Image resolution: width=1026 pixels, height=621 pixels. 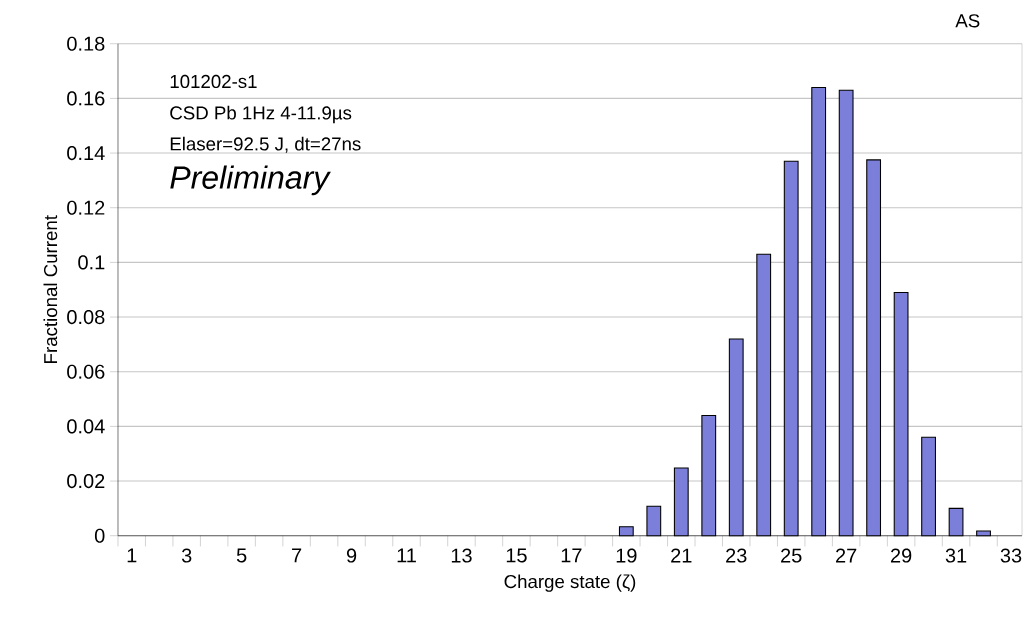 I want to click on annotation: Preliminary, so click(x=250, y=180).